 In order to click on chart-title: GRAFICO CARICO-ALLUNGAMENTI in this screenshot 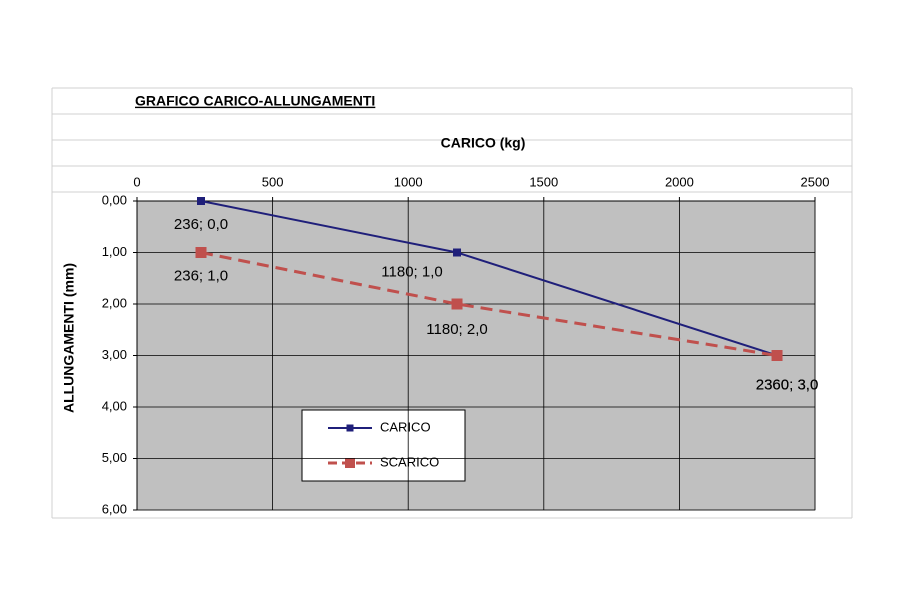, I will do `click(255, 101)`.